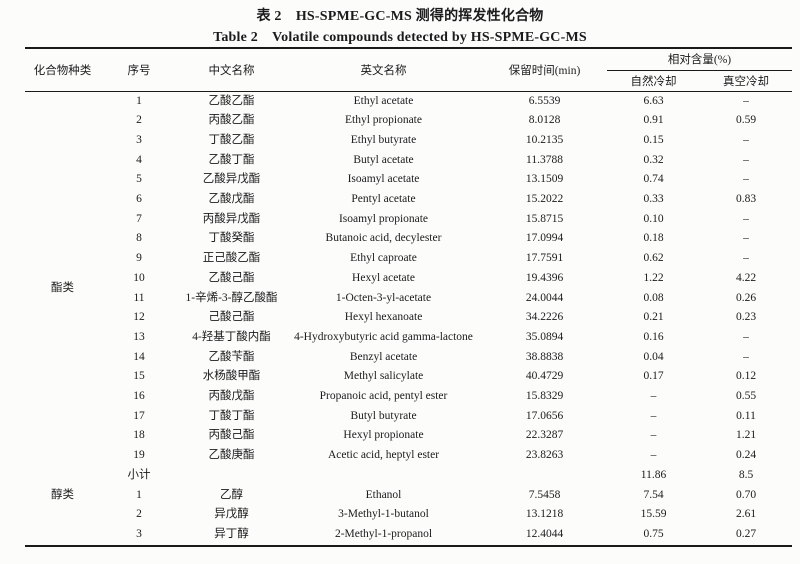 Image resolution: width=800 pixels, height=564 pixels. I want to click on cell-name-en: Hexyl propionate, so click(383, 435).